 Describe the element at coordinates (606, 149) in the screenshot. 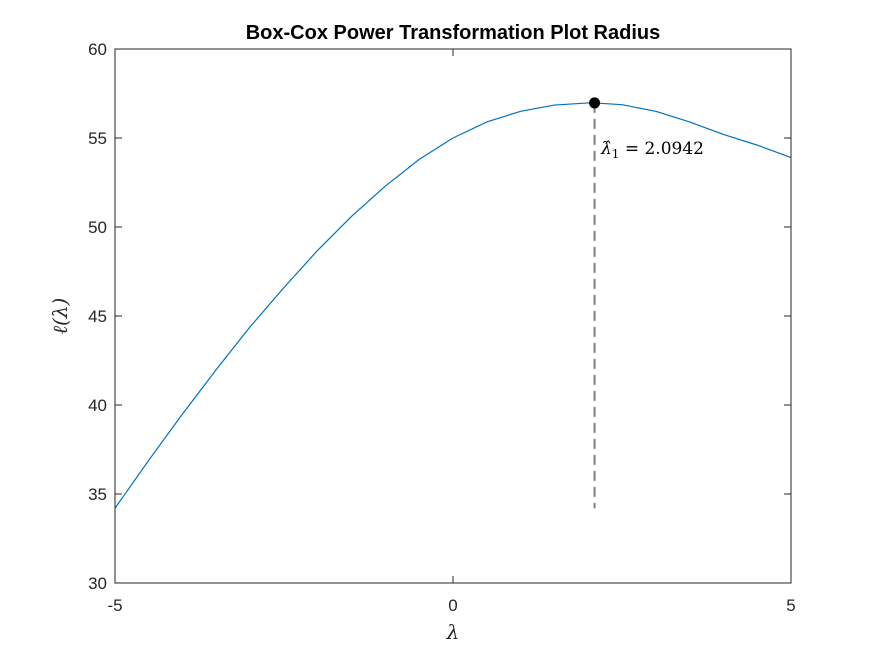

I see `optimum-annotation-lambda: λ̂` at that location.